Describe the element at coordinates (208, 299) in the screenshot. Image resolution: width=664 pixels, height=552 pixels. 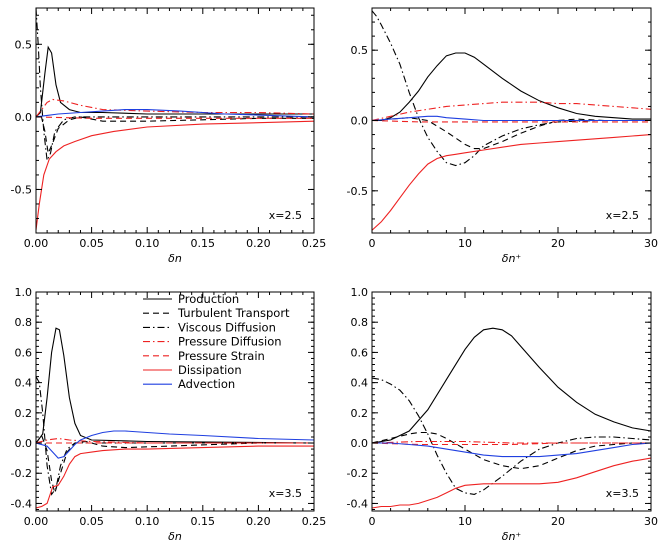
I see `legend-label-production: Production` at that location.